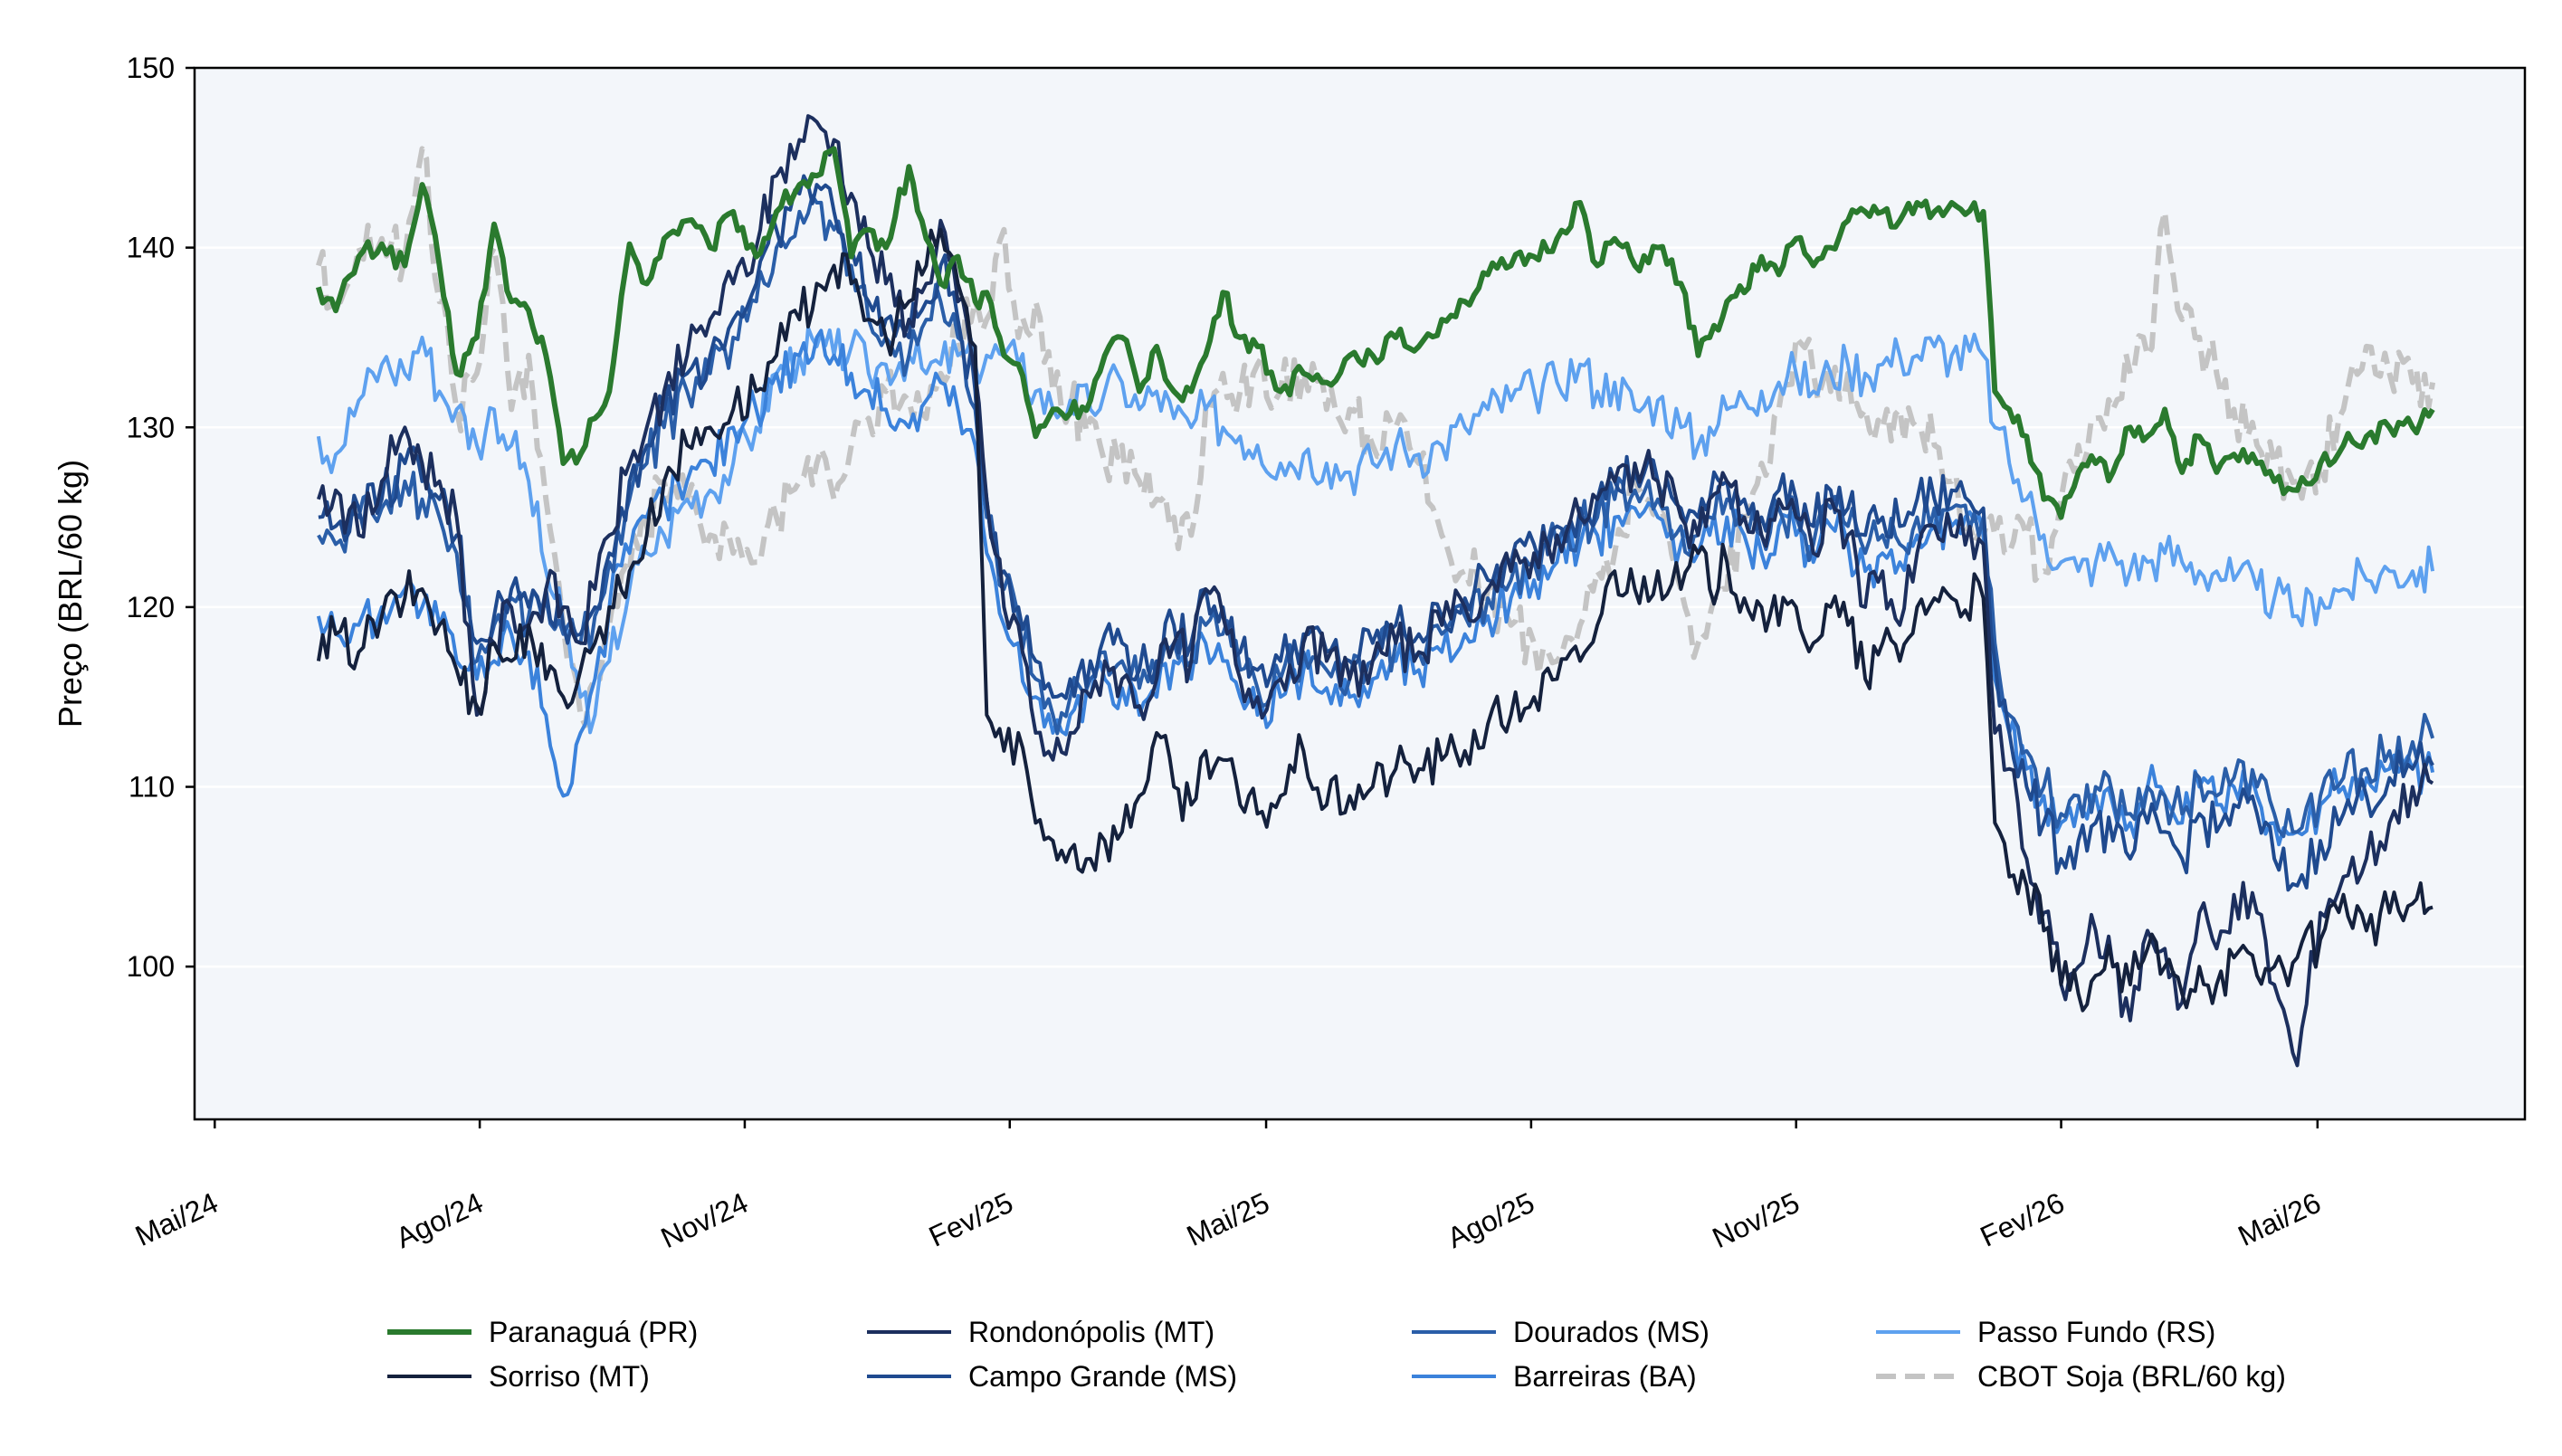 This screenshot has width=2562, height=1456. What do you see at coordinates (570, 1377) in the screenshot?
I see `legend-label: Sorriso (MT)` at bounding box center [570, 1377].